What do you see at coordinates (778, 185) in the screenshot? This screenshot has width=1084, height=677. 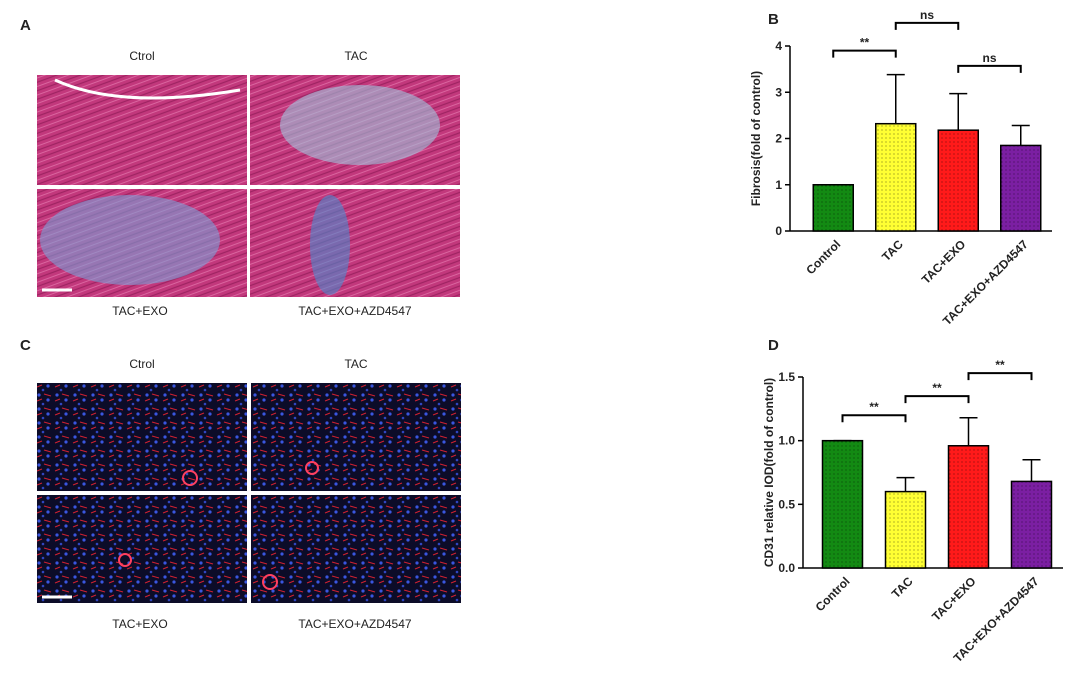 I see `y-tick-label: 1` at bounding box center [778, 185].